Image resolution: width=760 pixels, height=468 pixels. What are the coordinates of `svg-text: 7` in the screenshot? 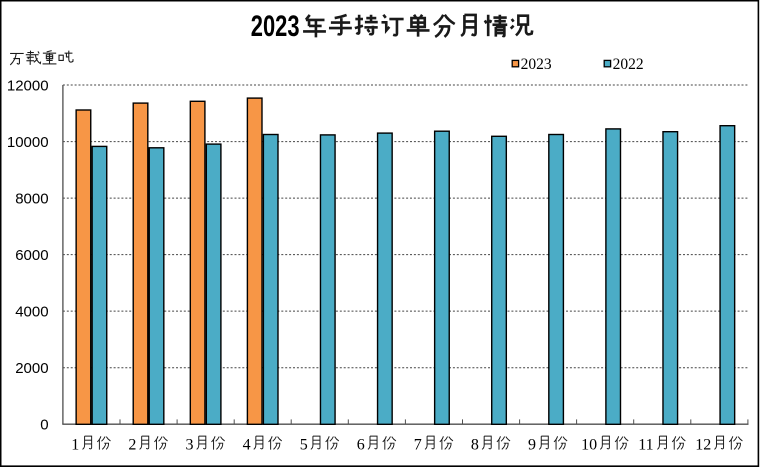 It's located at (418, 444).